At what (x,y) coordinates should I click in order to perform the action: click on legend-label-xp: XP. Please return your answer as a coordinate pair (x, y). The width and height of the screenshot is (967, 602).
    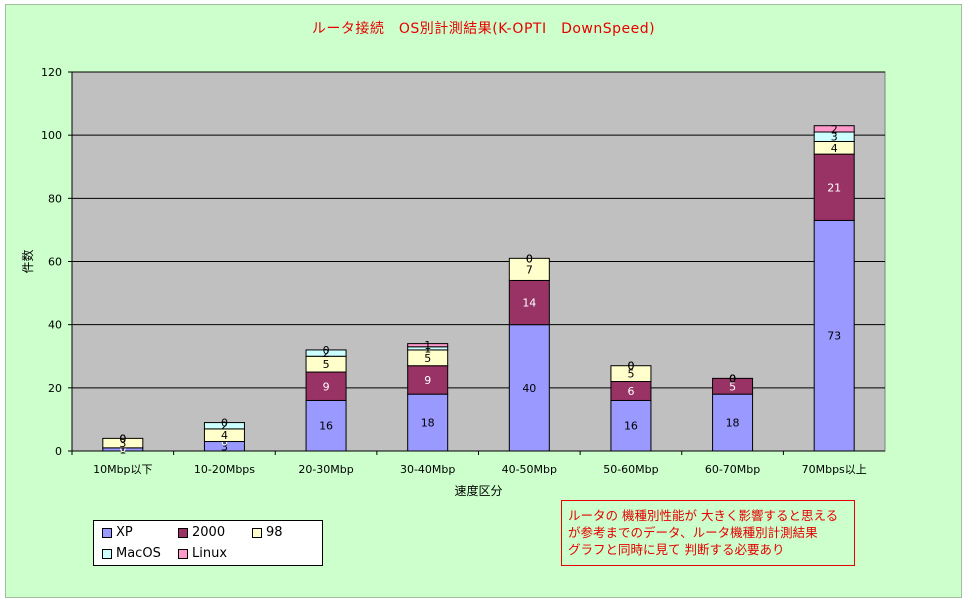
    Looking at the image, I should click on (124, 532).